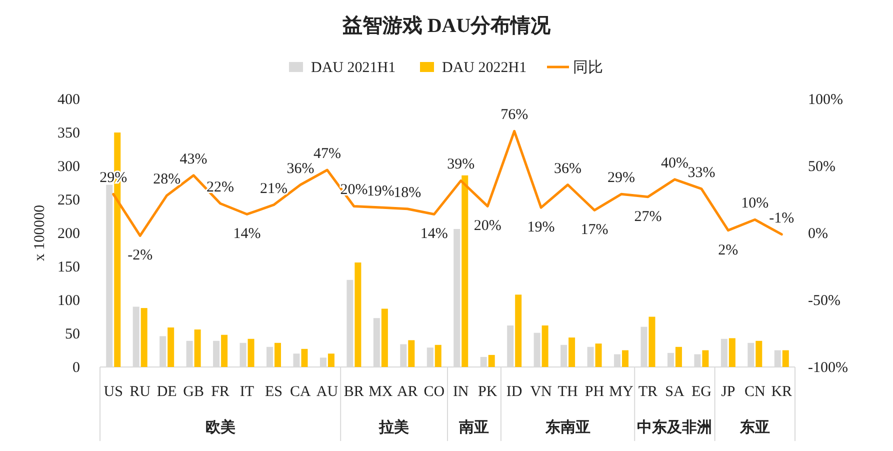  What do you see at coordinates (594, 392) in the screenshot?
I see `x-tick-label: PH` at bounding box center [594, 392].